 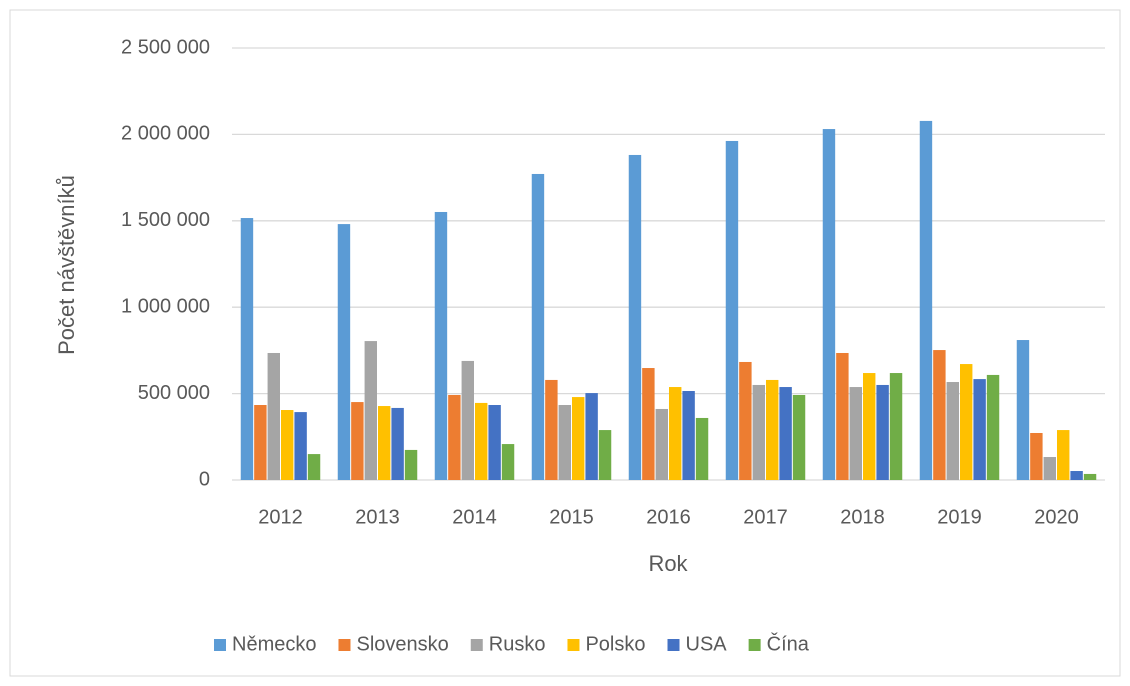 I want to click on x-tick-label: 2019, so click(x=959, y=517).